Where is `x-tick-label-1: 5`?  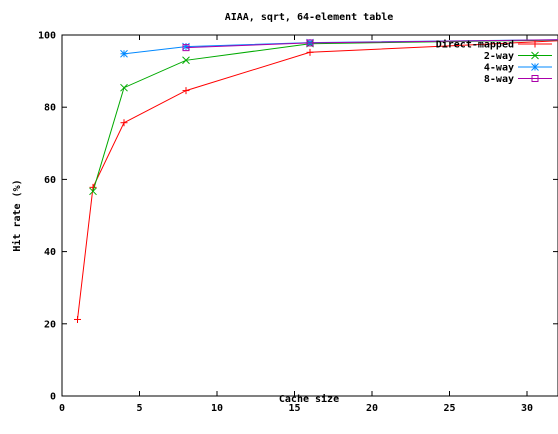 x-tick-label-1: 5 is located at coordinates (139, 408).